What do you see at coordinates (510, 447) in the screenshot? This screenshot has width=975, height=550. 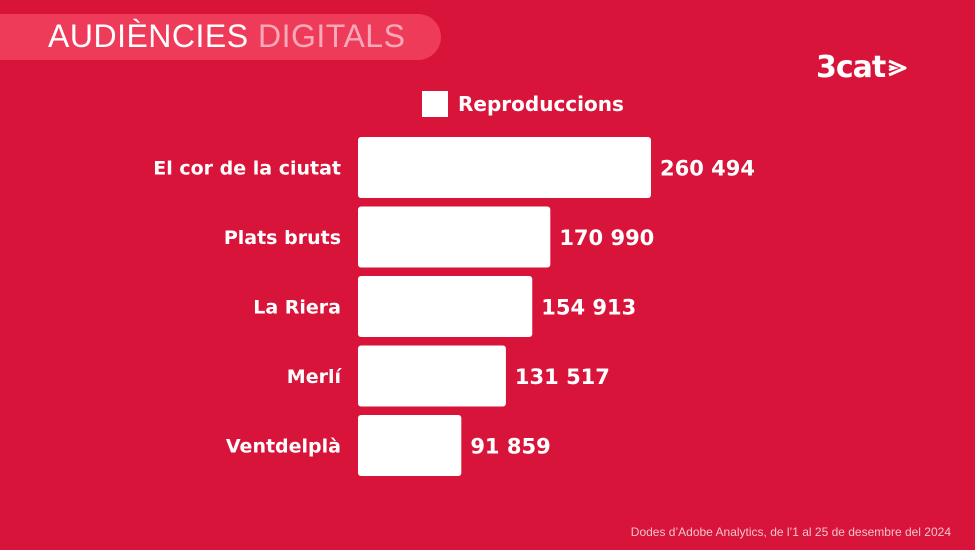 I see `value-label: 91 859` at bounding box center [510, 447].